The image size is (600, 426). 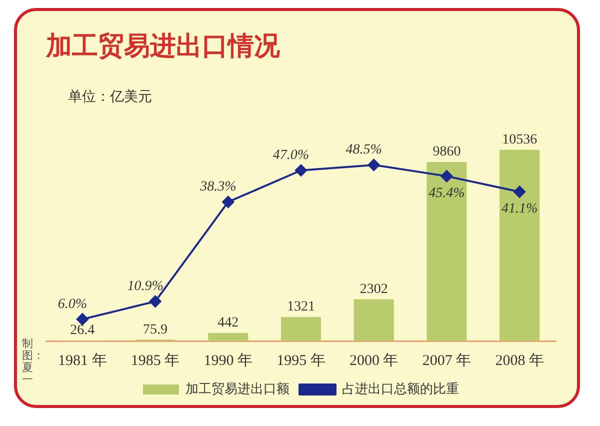 I want to click on data-label: 10536, so click(x=520, y=140).